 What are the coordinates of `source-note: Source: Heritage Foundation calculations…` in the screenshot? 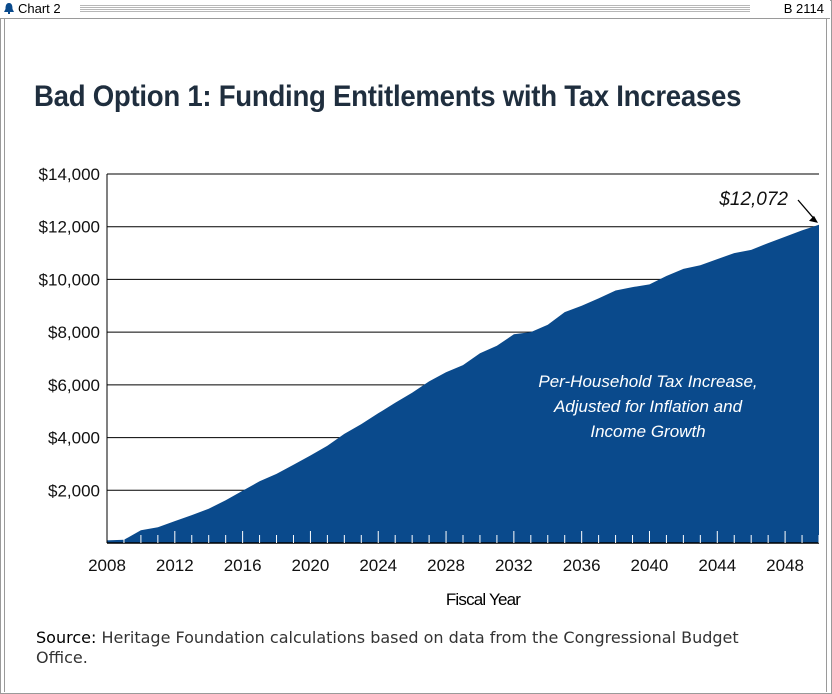 It's located at (406, 648).